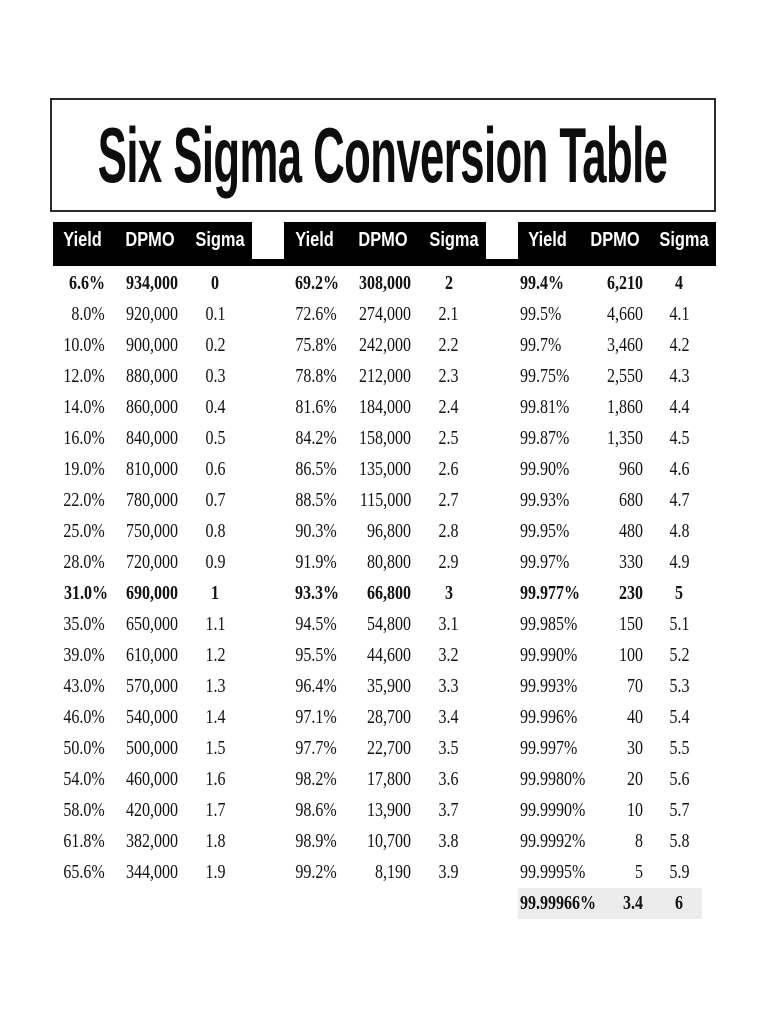 The width and height of the screenshot is (768, 1024). What do you see at coordinates (679, 314) in the screenshot?
I see `sigma-cell: 4.1` at bounding box center [679, 314].